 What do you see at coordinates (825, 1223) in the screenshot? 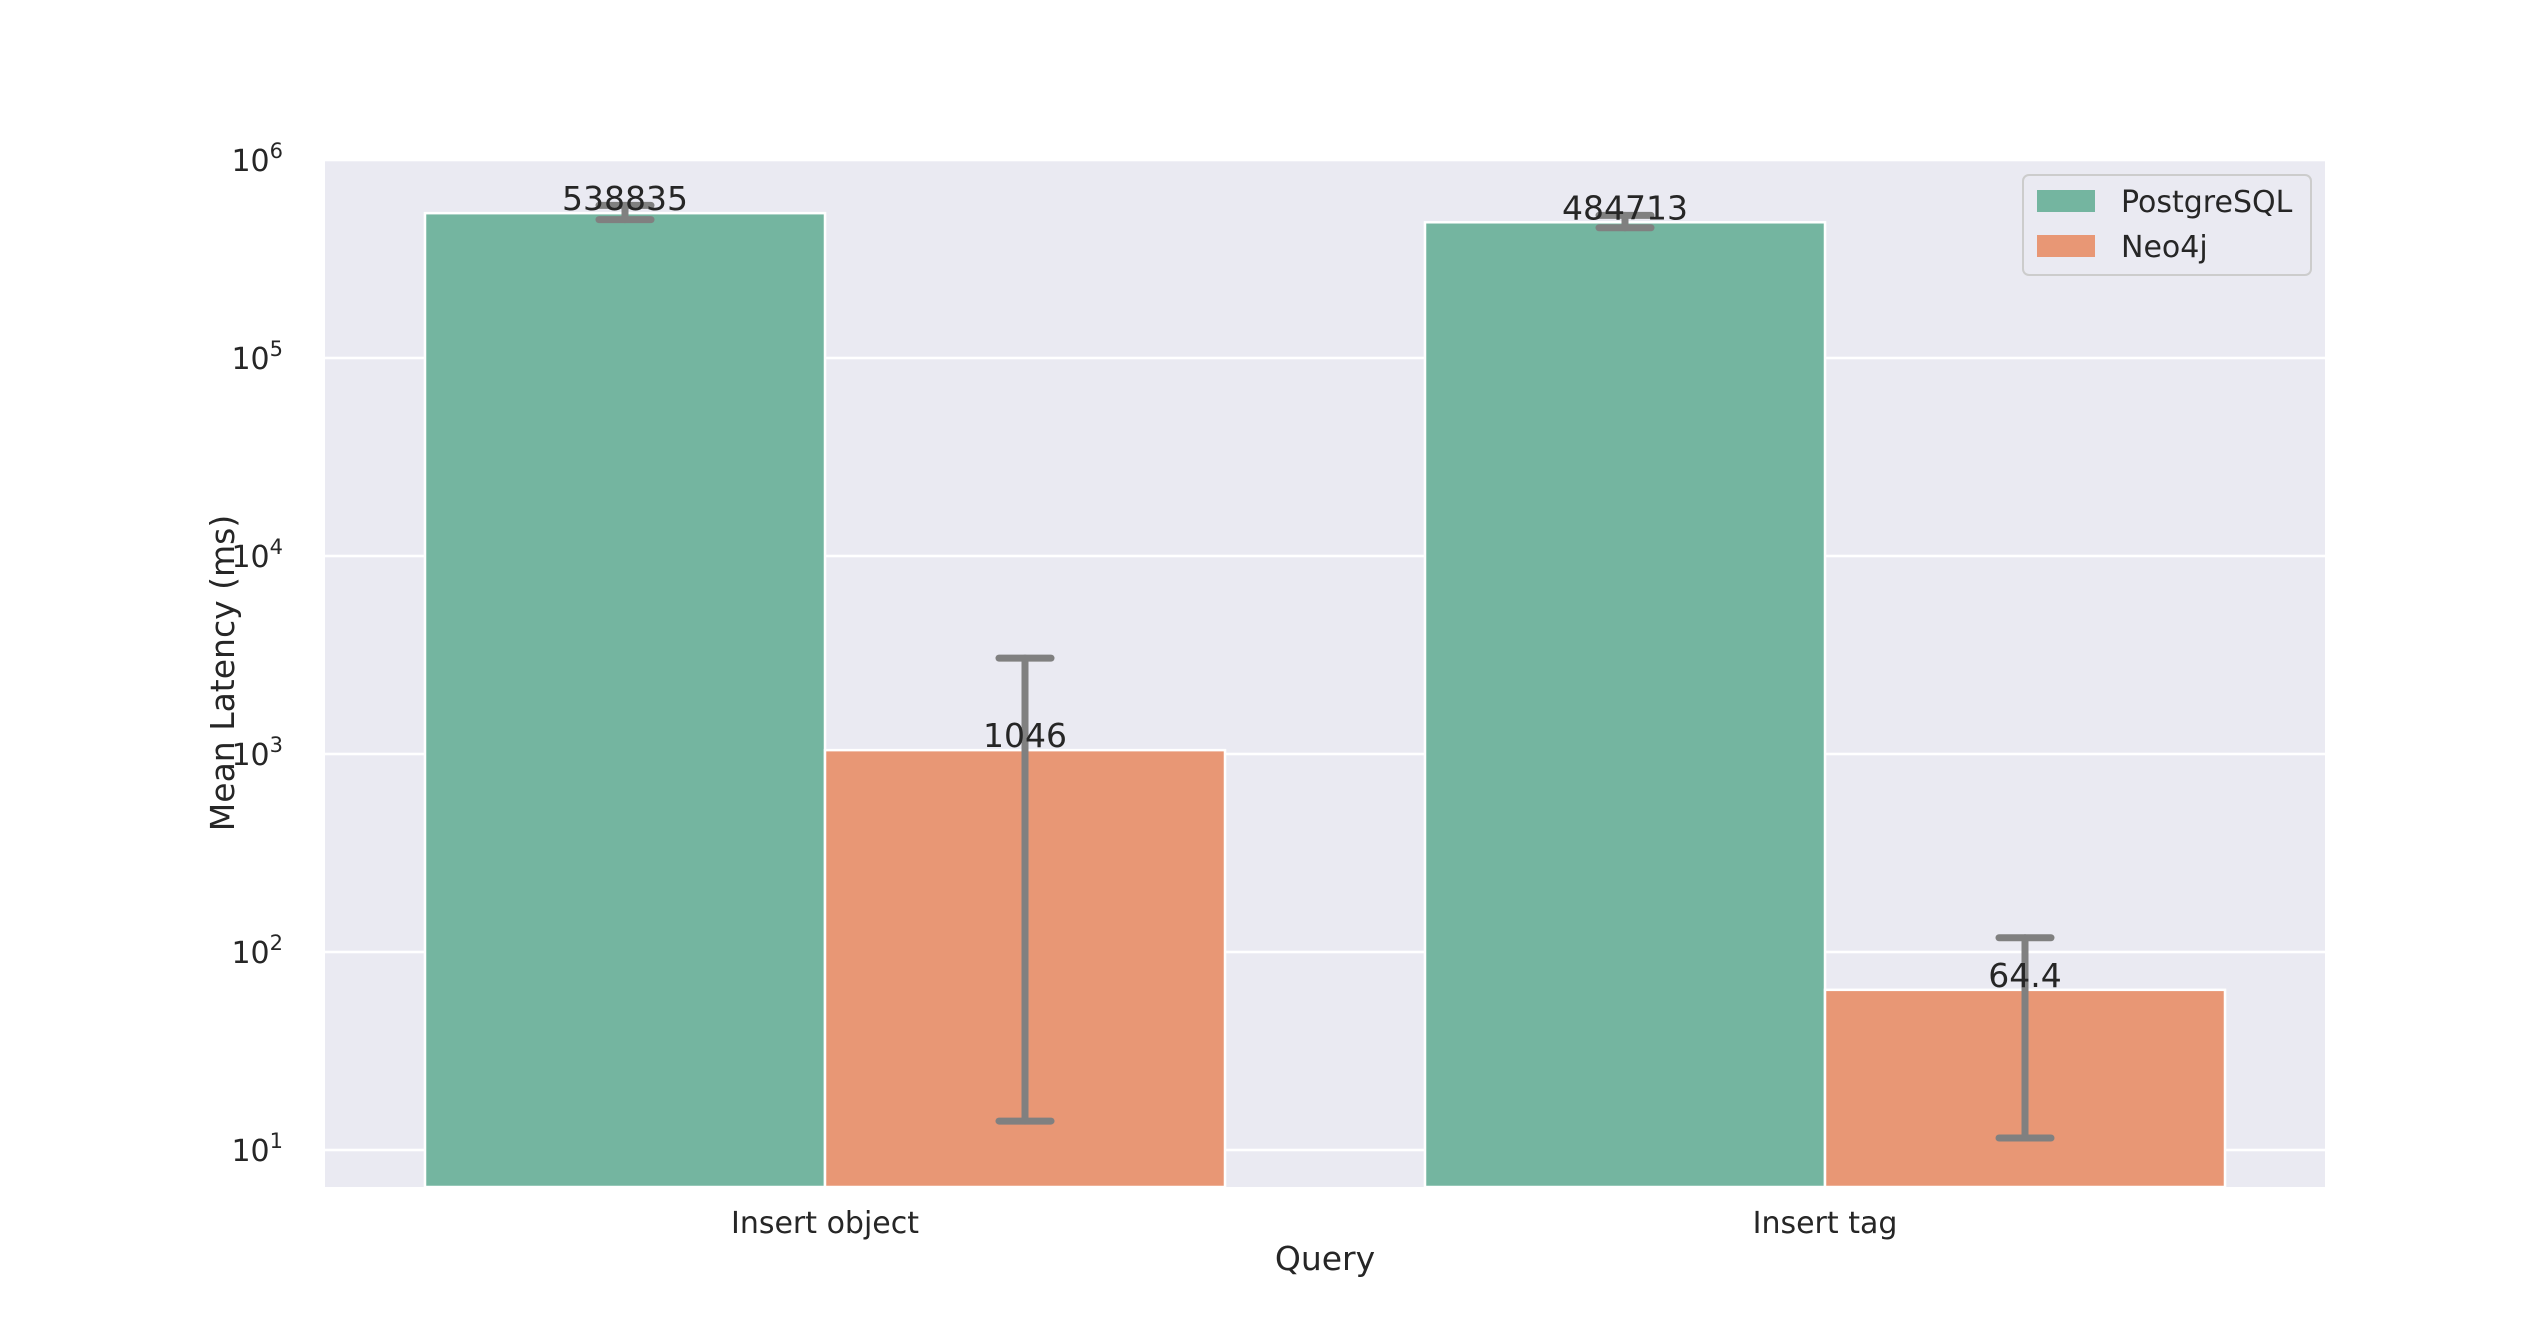
I see `x-tick-label: Insert object` at bounding box center [825, 1223].